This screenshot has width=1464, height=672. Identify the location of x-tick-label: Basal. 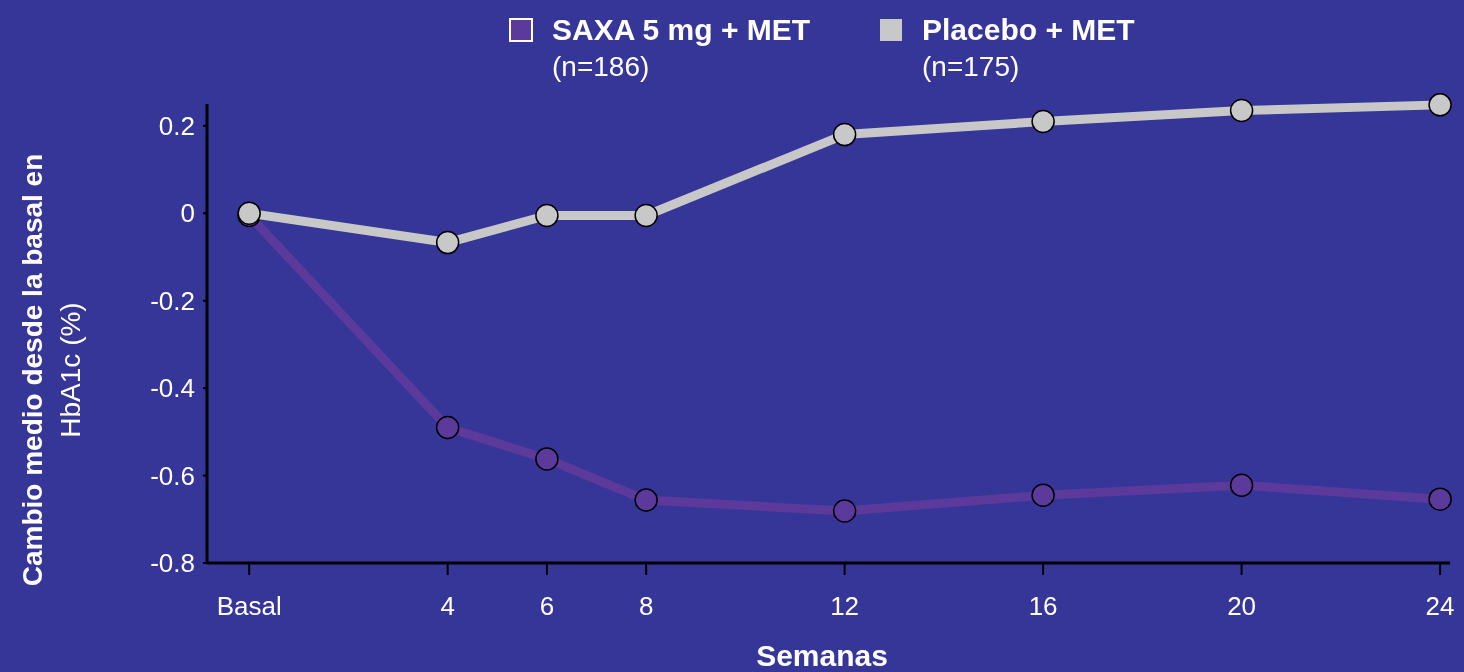
(249, 606).